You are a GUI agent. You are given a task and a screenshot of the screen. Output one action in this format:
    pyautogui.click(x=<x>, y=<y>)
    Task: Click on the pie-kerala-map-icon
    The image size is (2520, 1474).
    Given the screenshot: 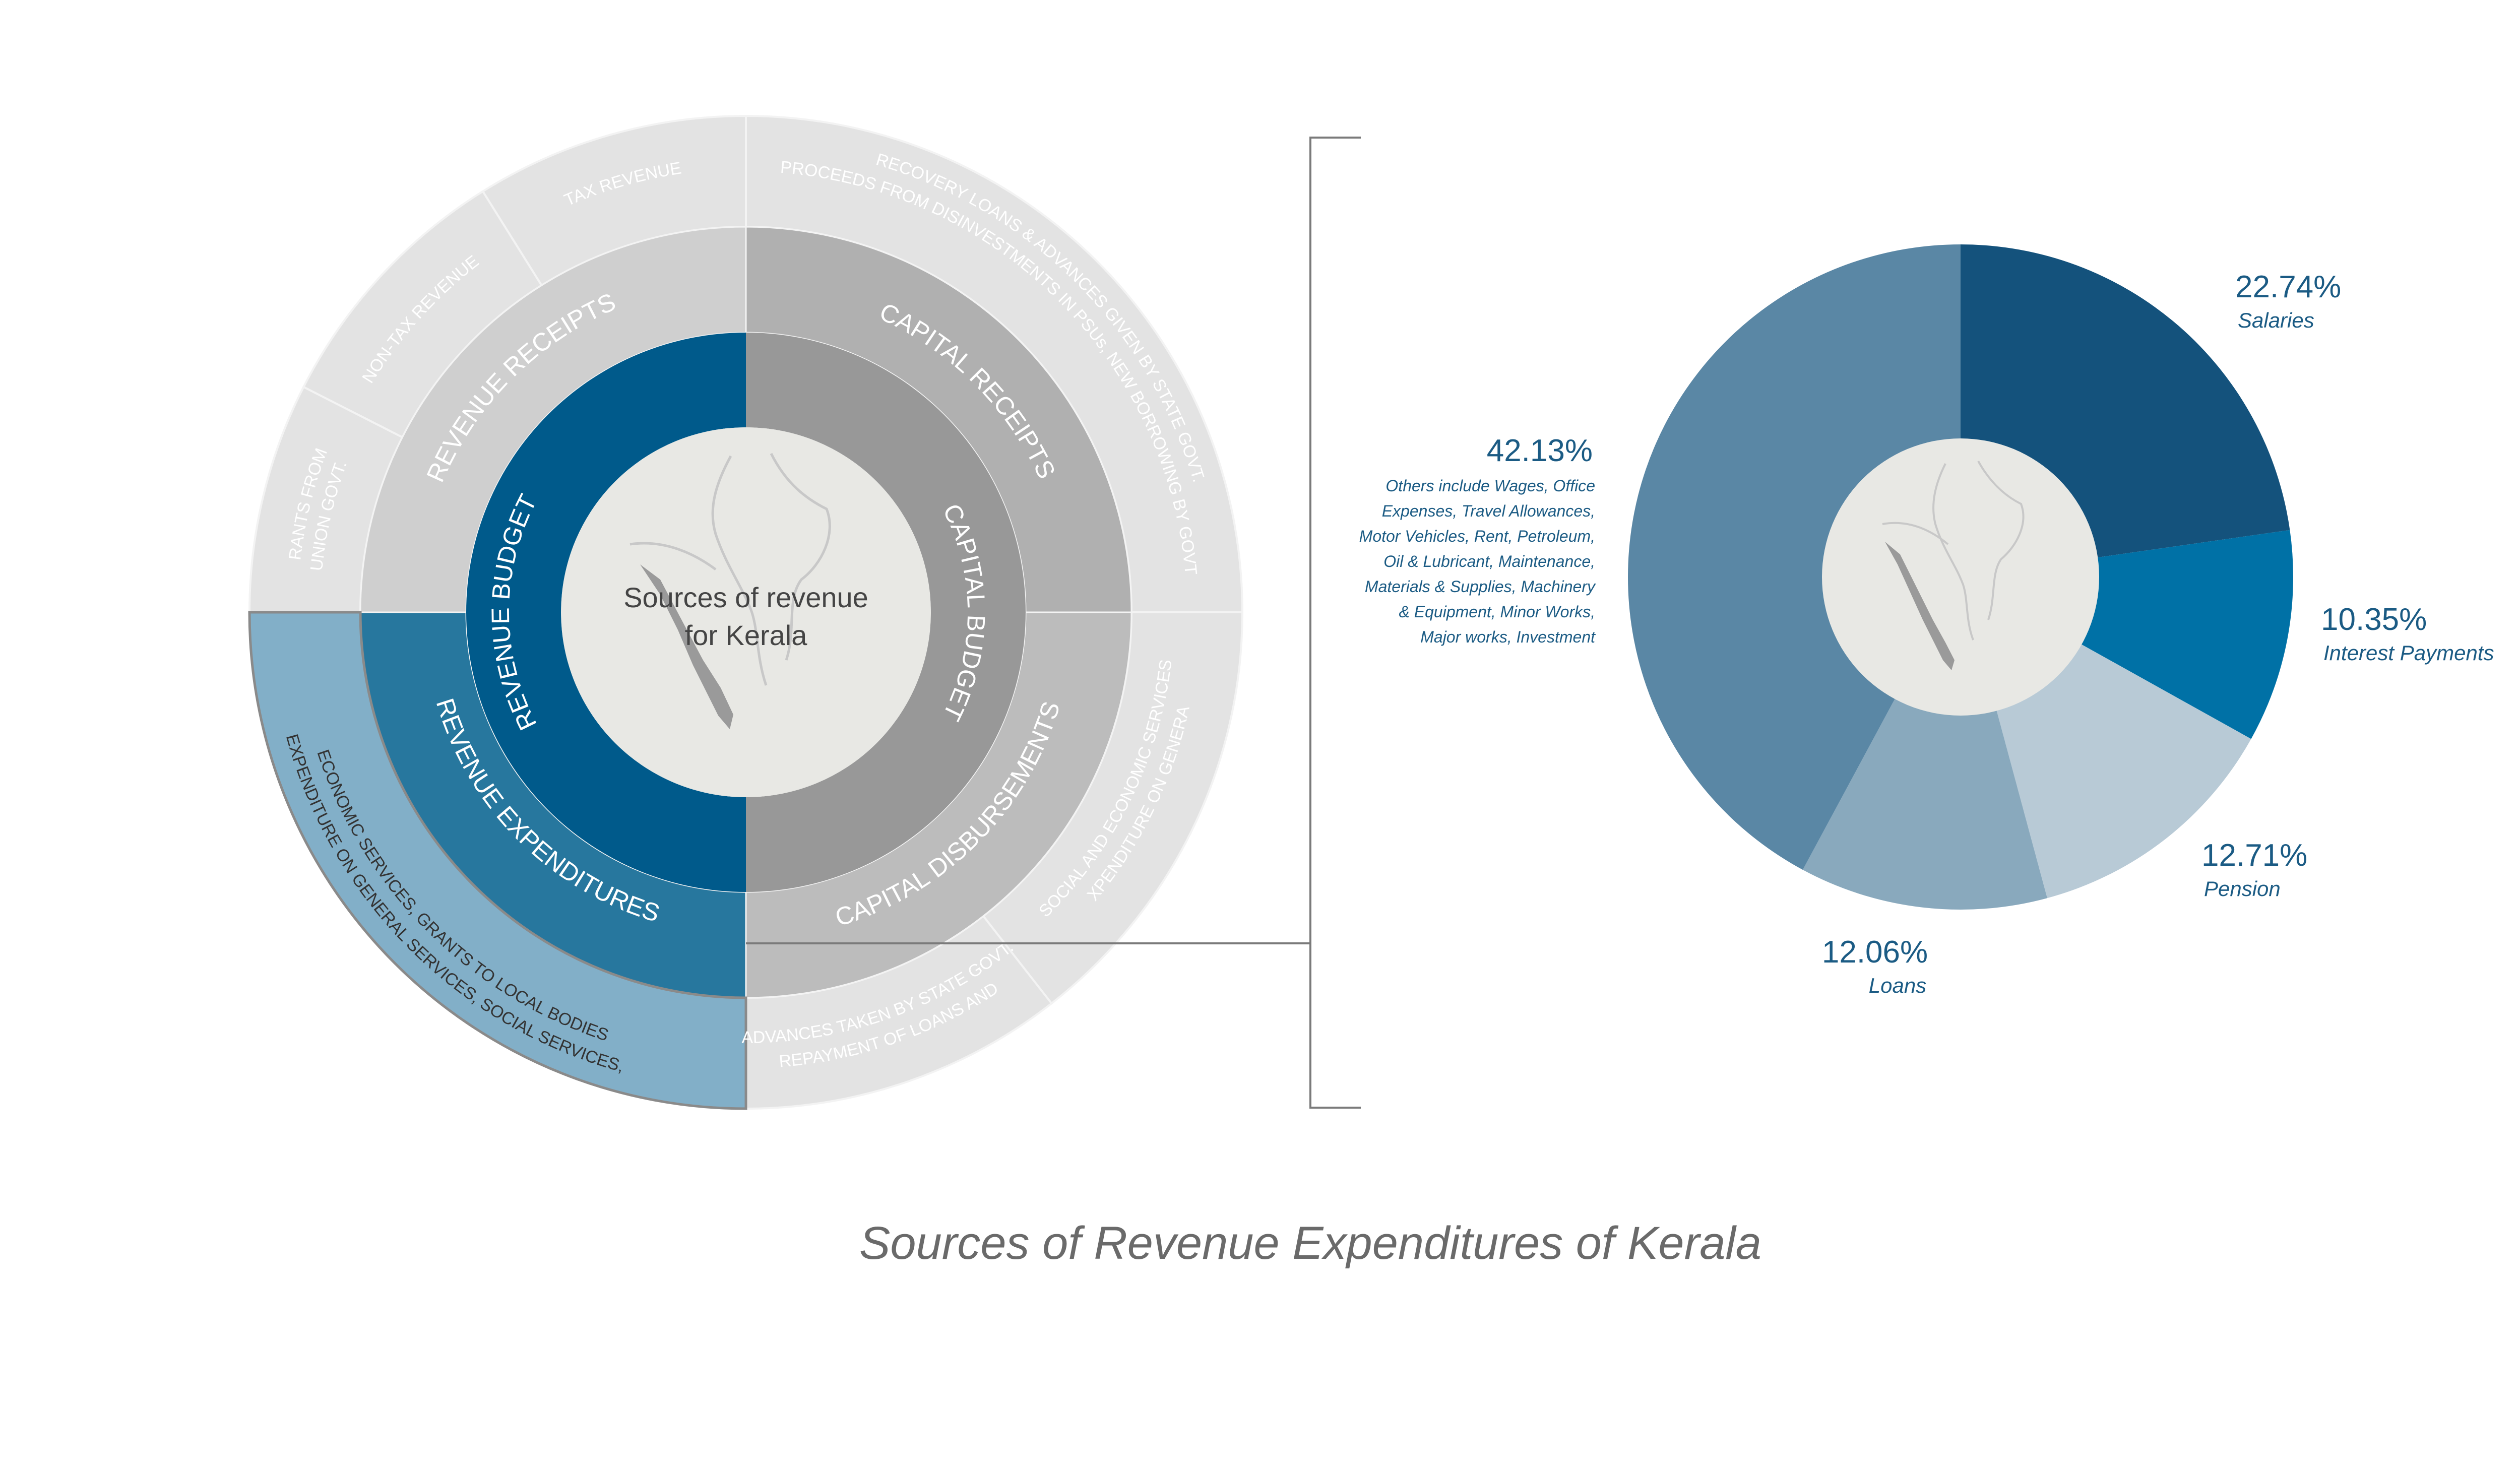 What is the action you would take?
    pyautogui.click(x=1953, y=565)
    